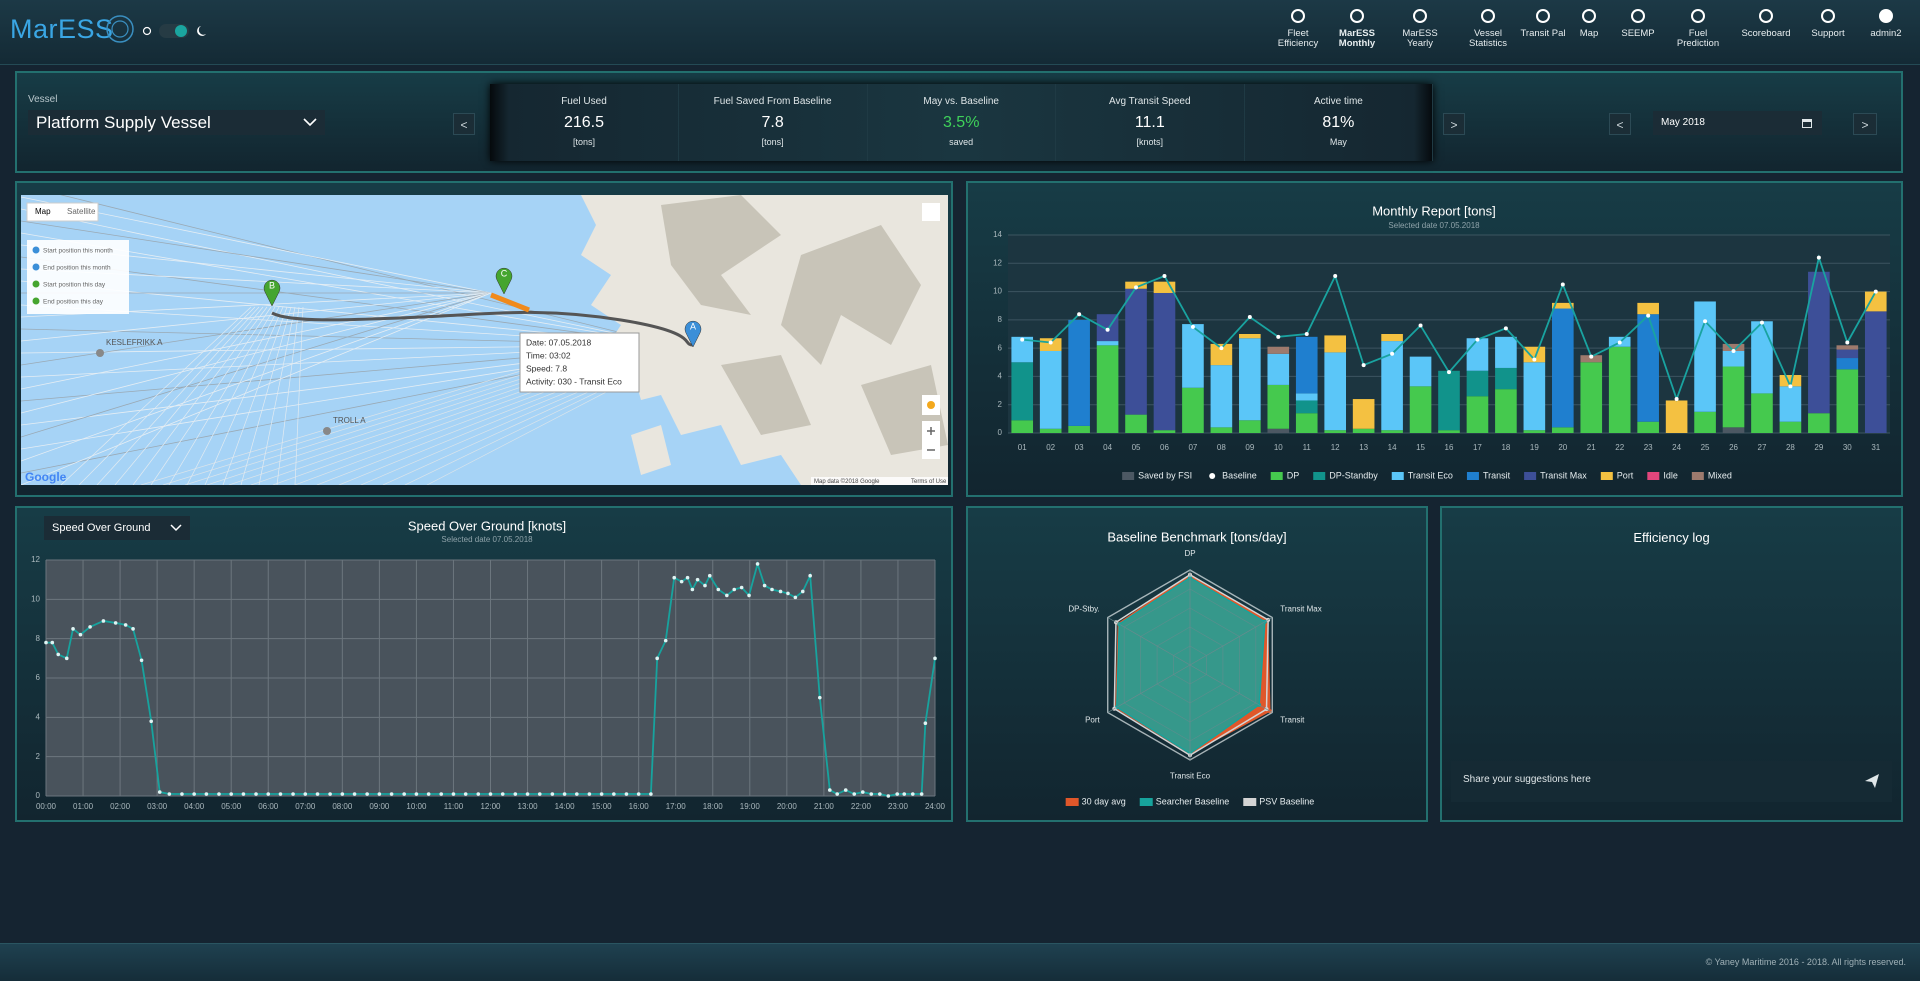 This screenshot has width=1920, height=981. Describe the element at coordinates (1589, 23) in the screenshot. I see `nav-item: Map` at that location.